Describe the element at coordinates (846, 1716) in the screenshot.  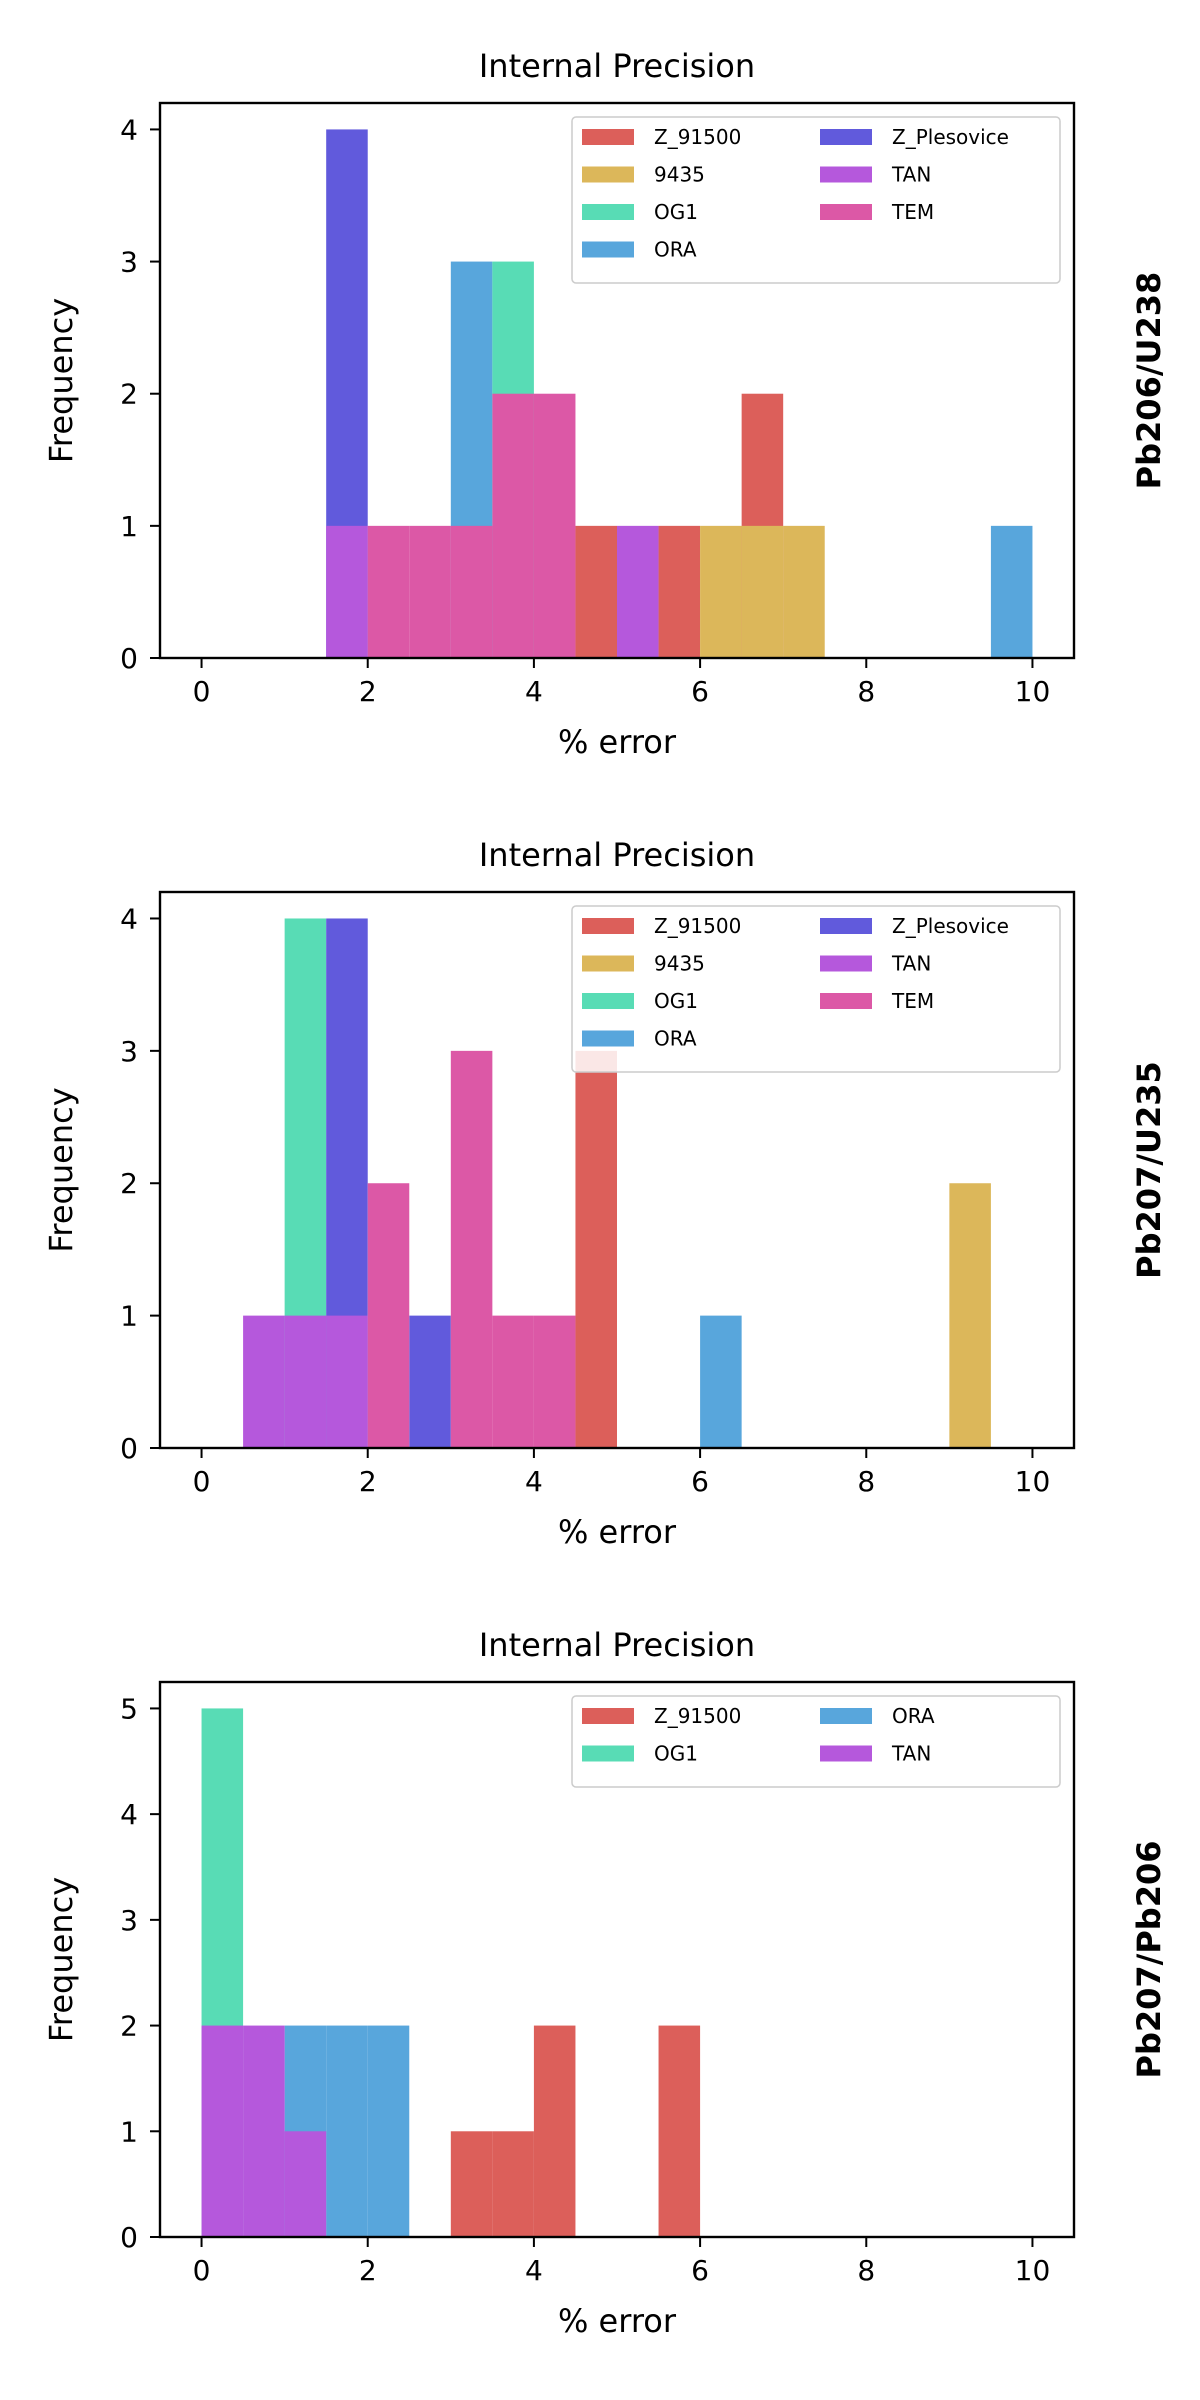
I see `legend-swatch-ora` at that location.